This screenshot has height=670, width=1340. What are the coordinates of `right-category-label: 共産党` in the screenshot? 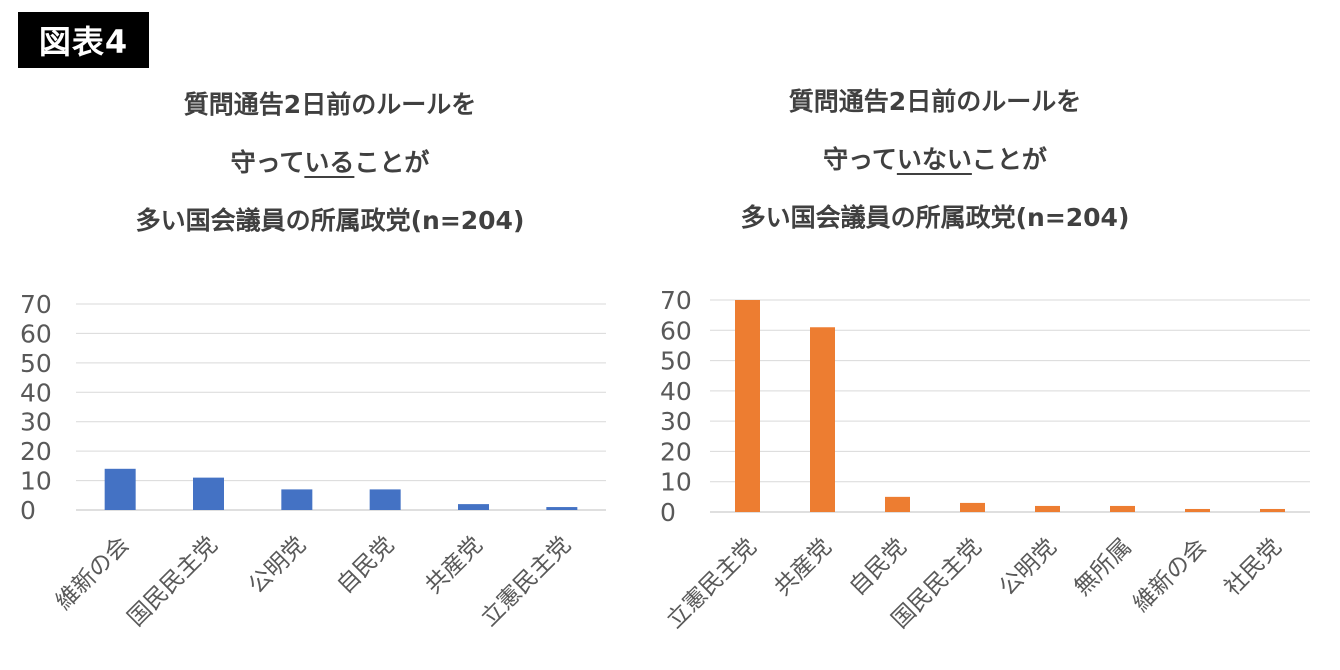 It's located at (803, 567).